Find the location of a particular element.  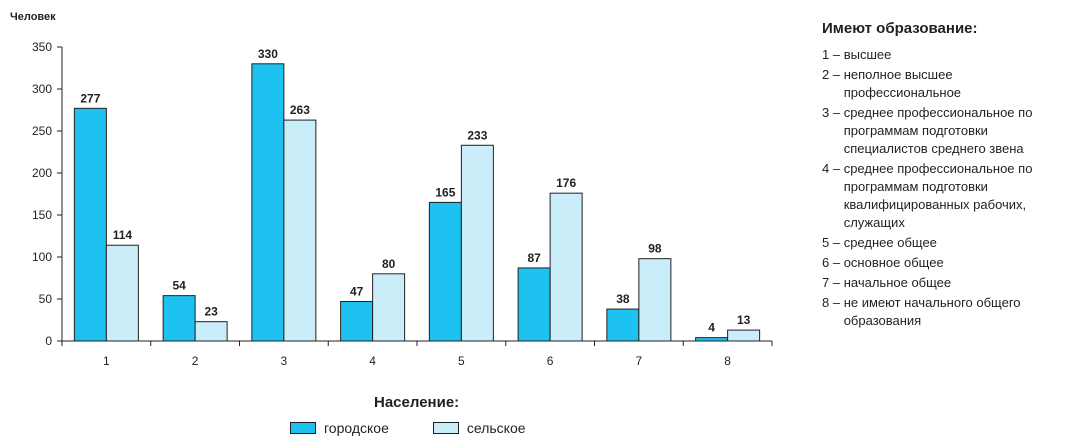

x-tick-label: 3 is located at coordinates (284, 361).